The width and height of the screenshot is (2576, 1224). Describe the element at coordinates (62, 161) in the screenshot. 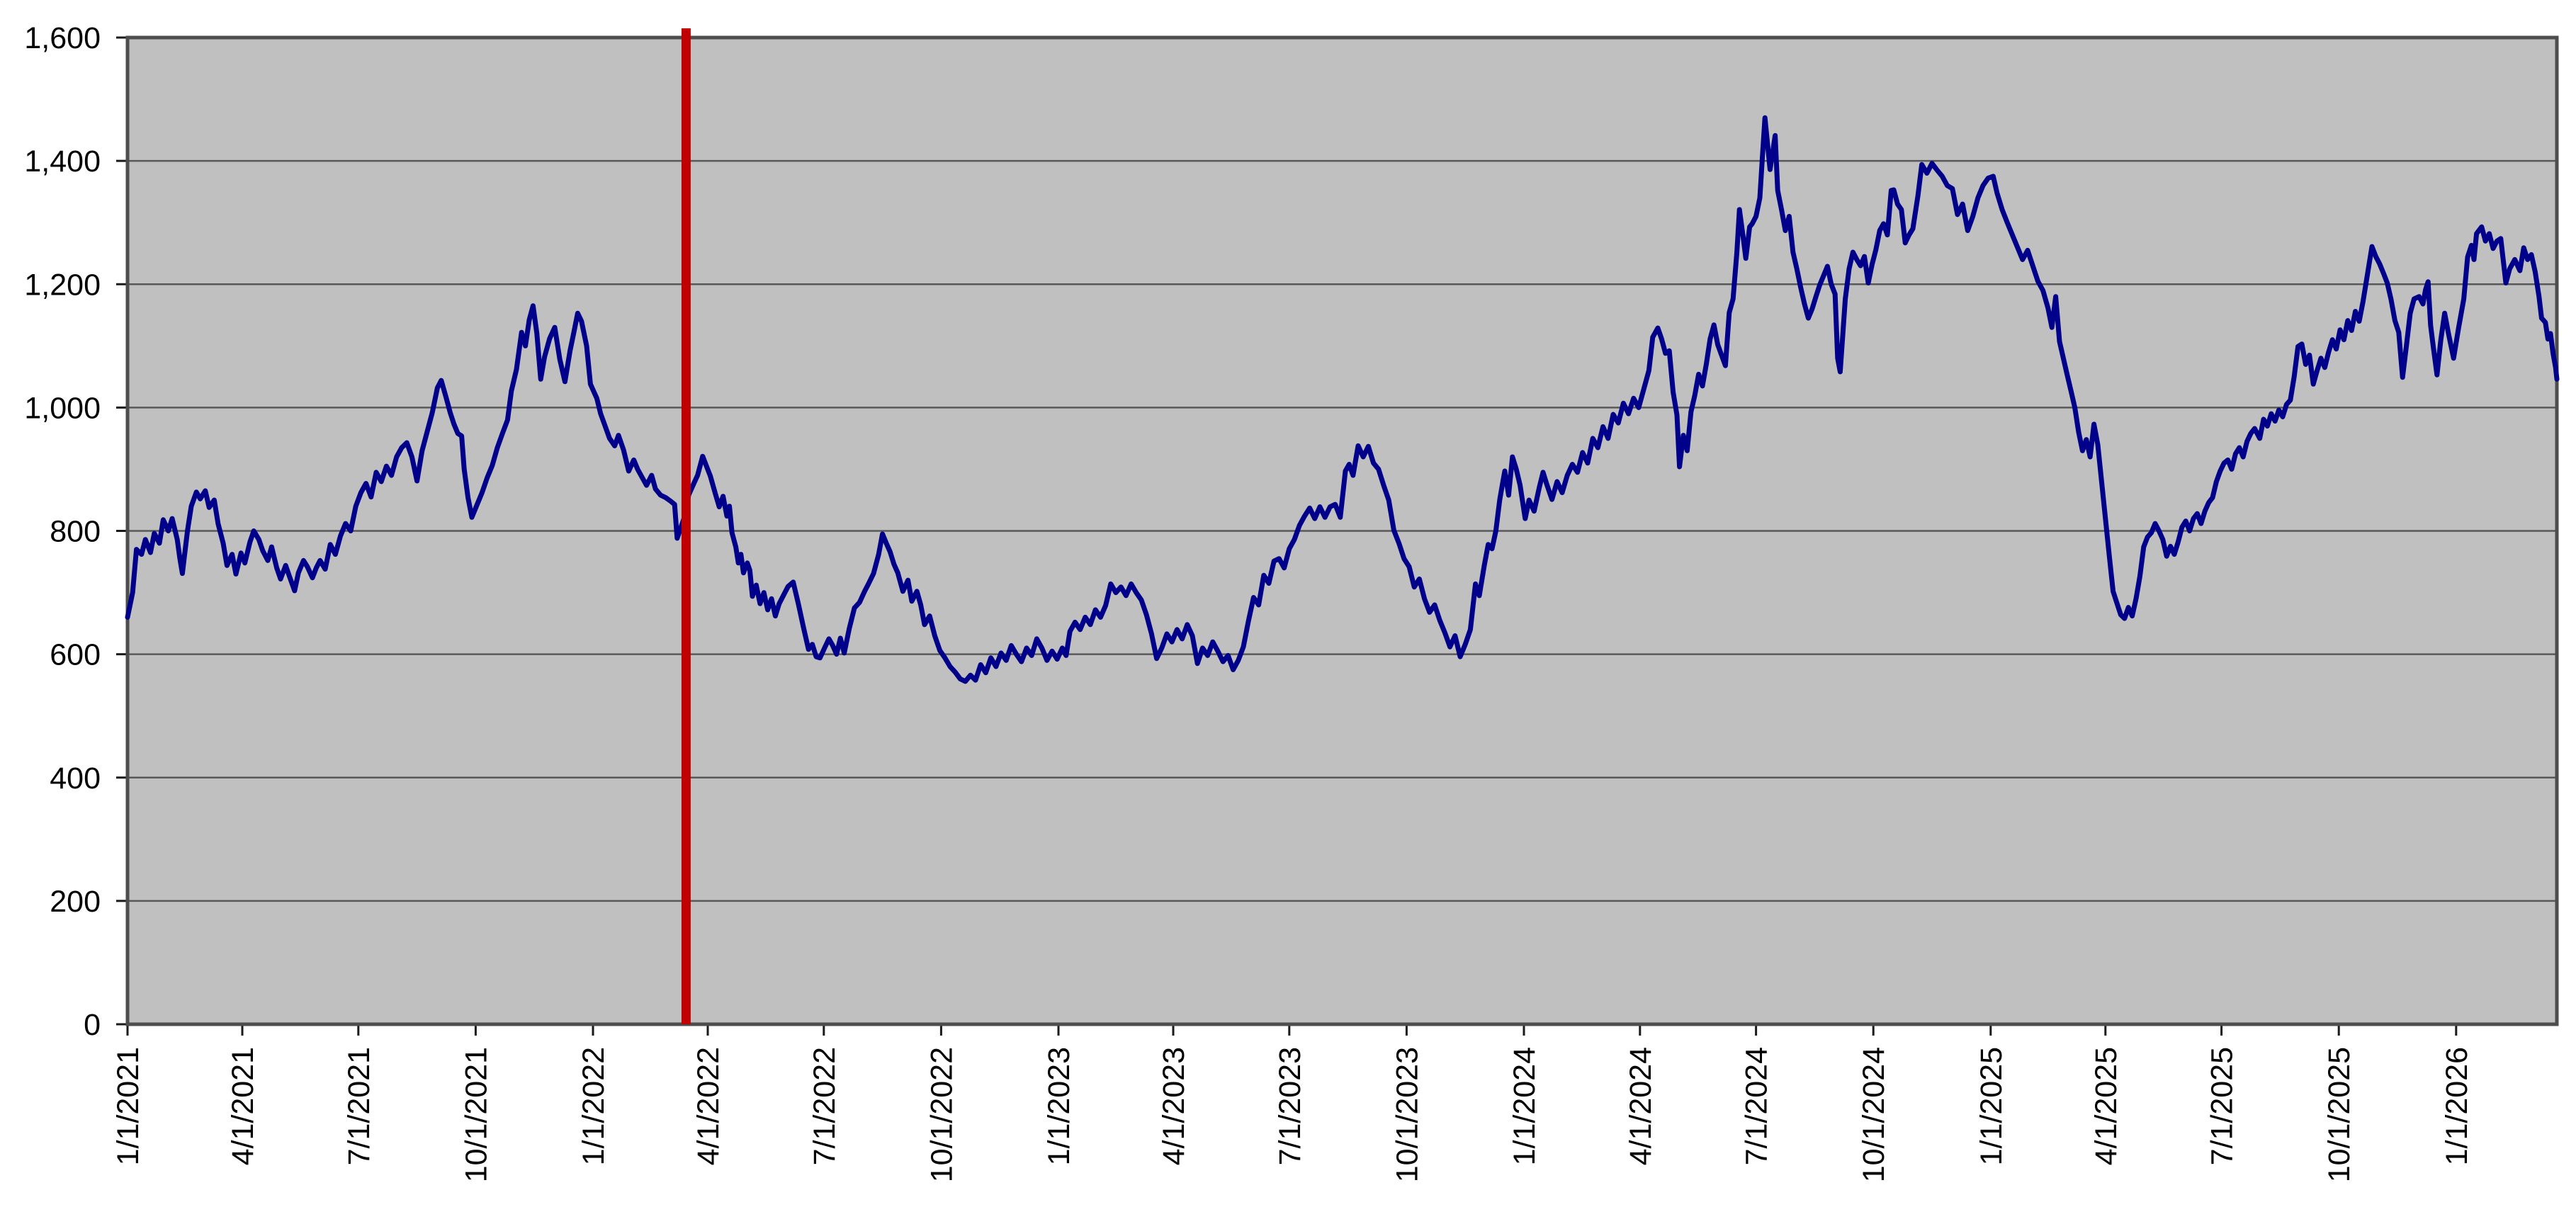

I see `y-axis-tick-label: 1,400` at that location.